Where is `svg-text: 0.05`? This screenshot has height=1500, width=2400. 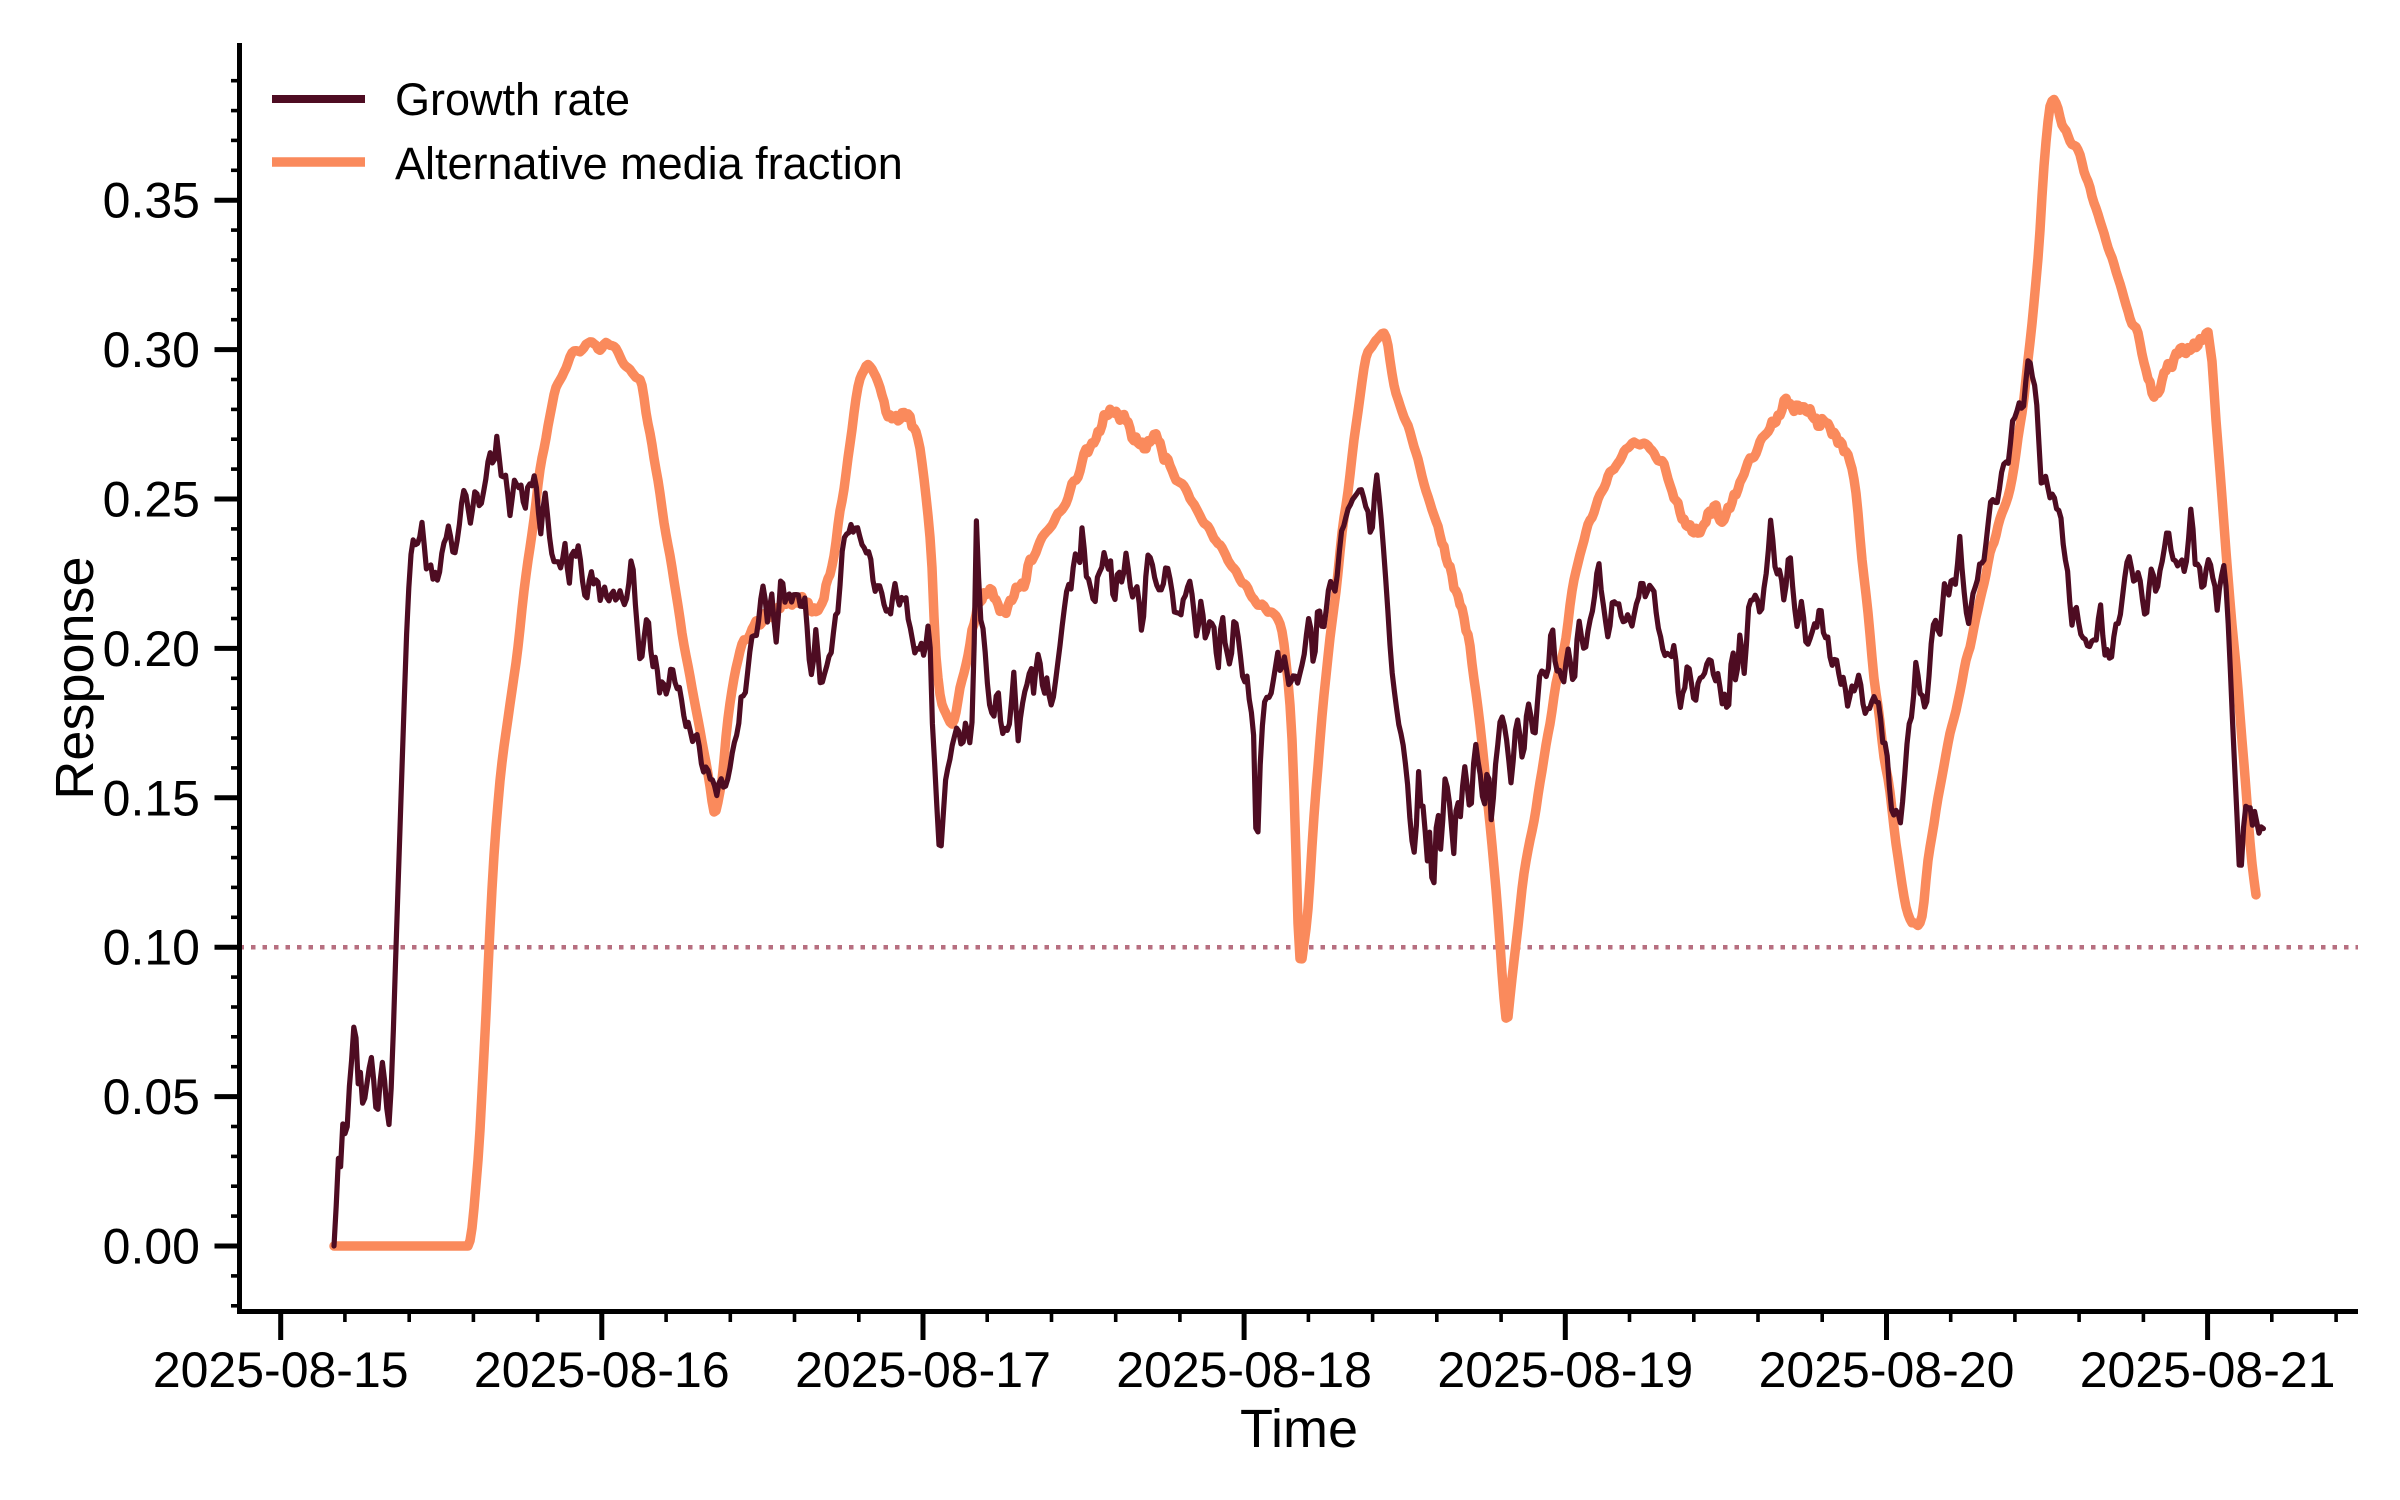
svg-text: 0.05 is located at coordinates (151, 1097).